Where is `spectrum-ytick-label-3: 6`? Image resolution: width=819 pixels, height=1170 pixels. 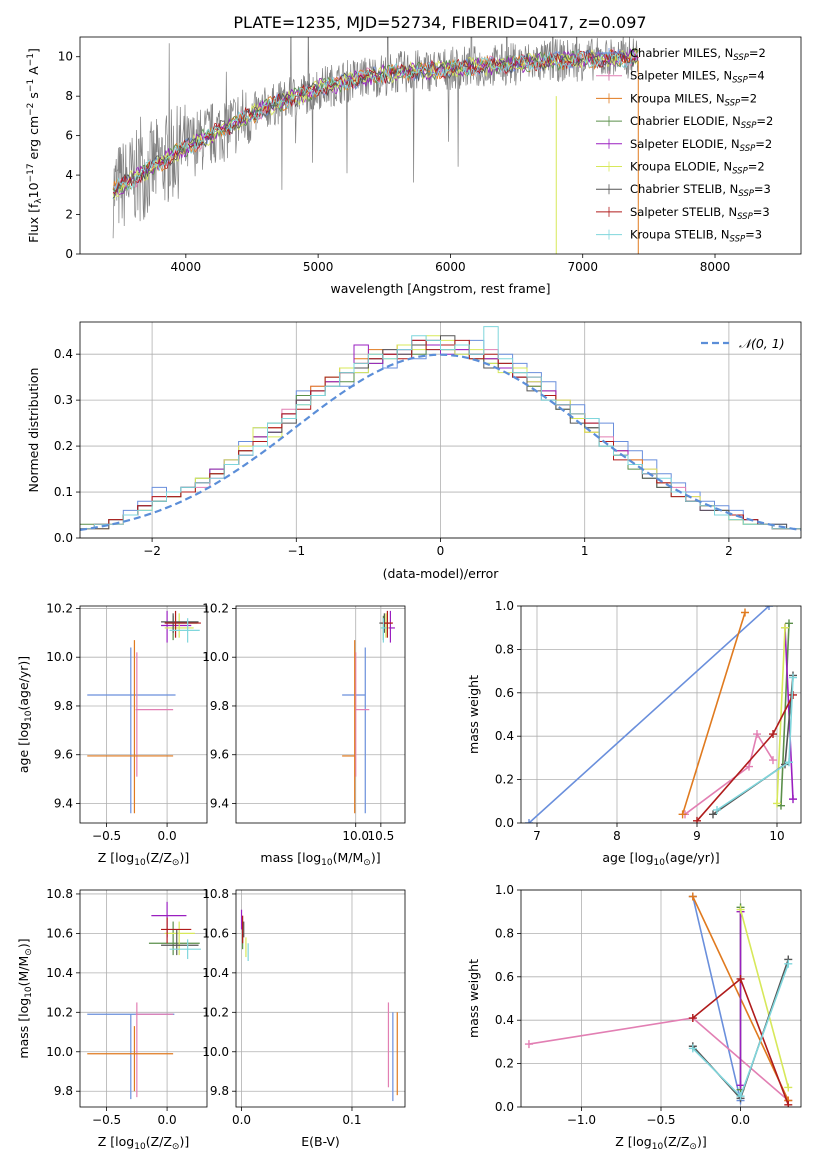 spectrum-ytick-label-3: 6 is located at coordinates (69, 136).